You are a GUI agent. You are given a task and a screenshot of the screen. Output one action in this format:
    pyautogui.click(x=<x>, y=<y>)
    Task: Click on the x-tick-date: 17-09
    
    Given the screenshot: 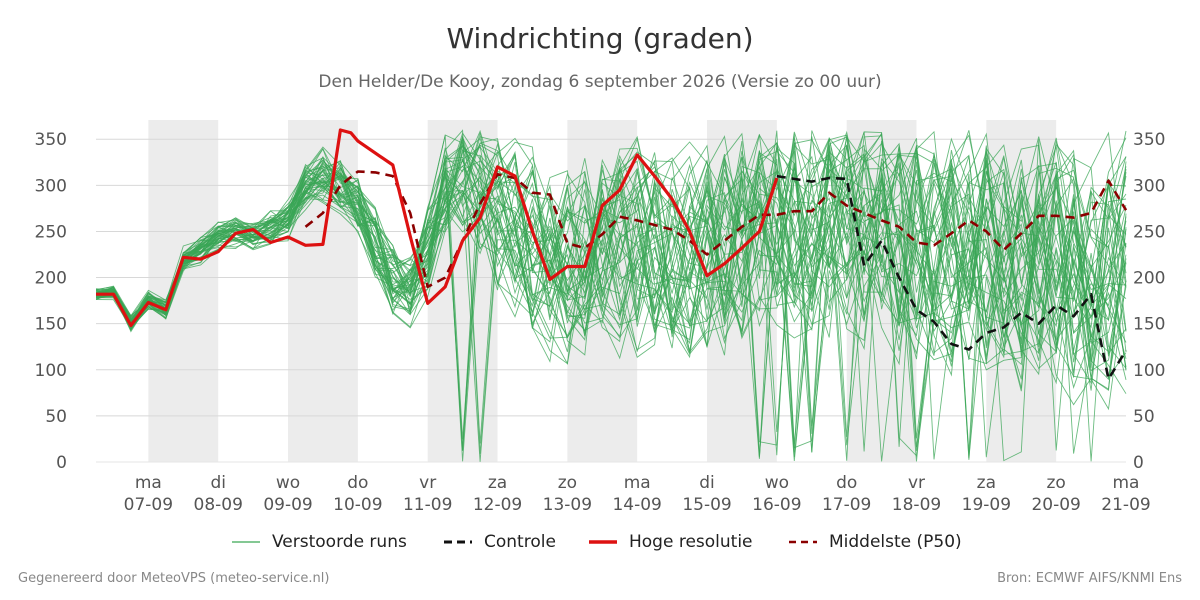 What is the action you would take?
    pyautogui.click(x=846, y=505)
    